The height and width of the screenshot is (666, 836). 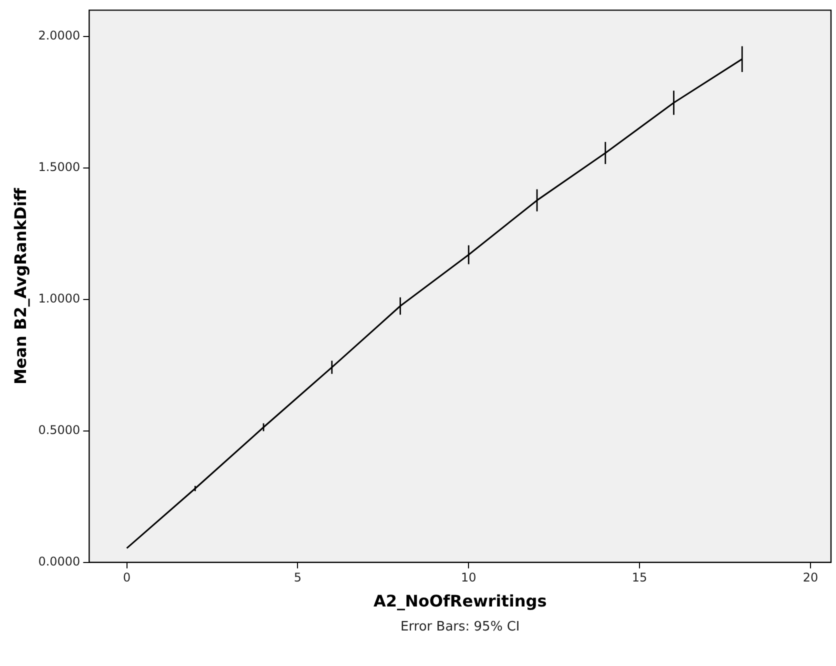 I want to click on y-tick-label: 0.0000, so click(x=59, y=561).